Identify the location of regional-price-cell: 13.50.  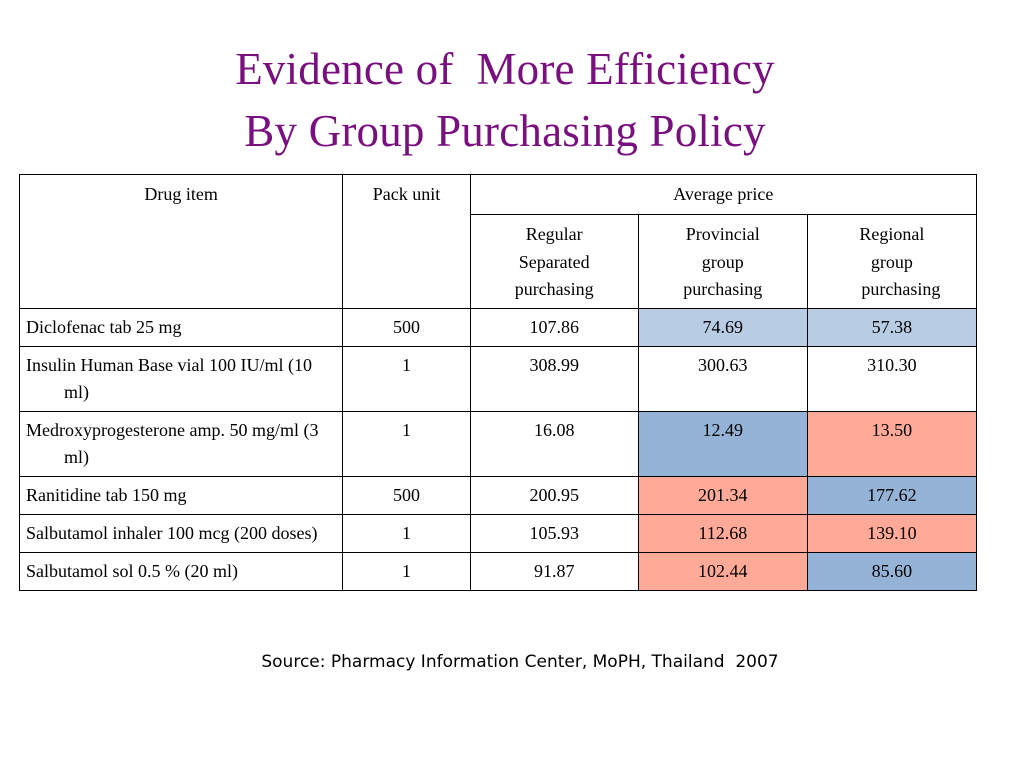
(892, 443).